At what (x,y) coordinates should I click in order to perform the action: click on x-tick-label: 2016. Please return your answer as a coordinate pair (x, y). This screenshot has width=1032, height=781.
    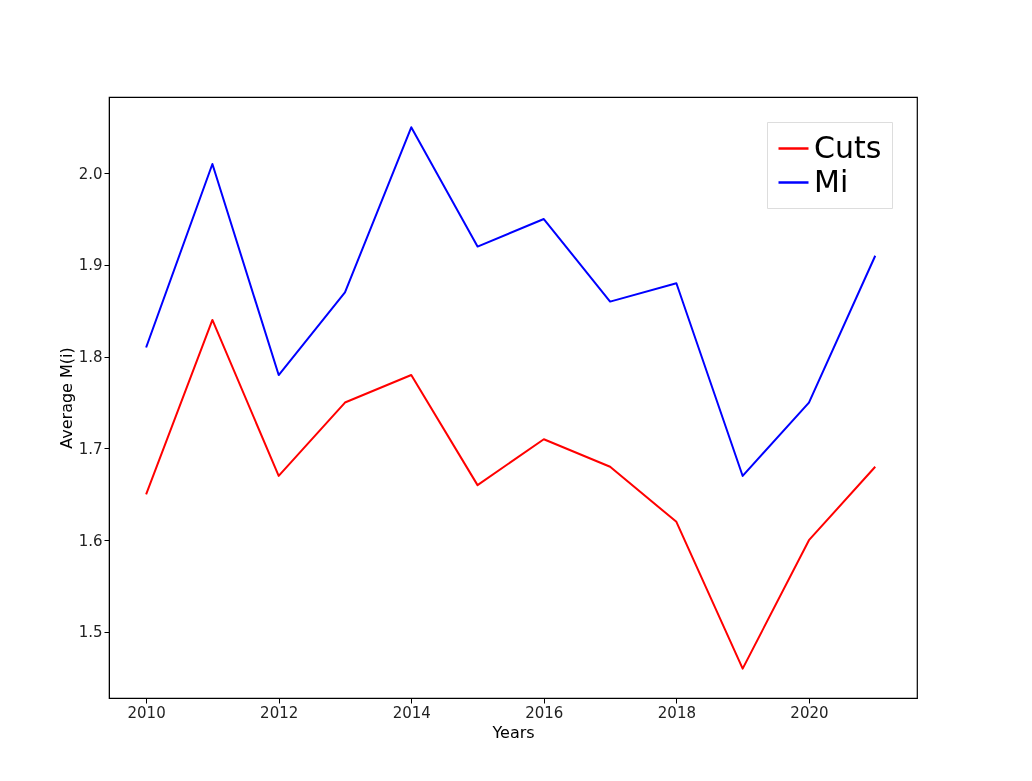
    Looking at the image, I should click on (544, 712).